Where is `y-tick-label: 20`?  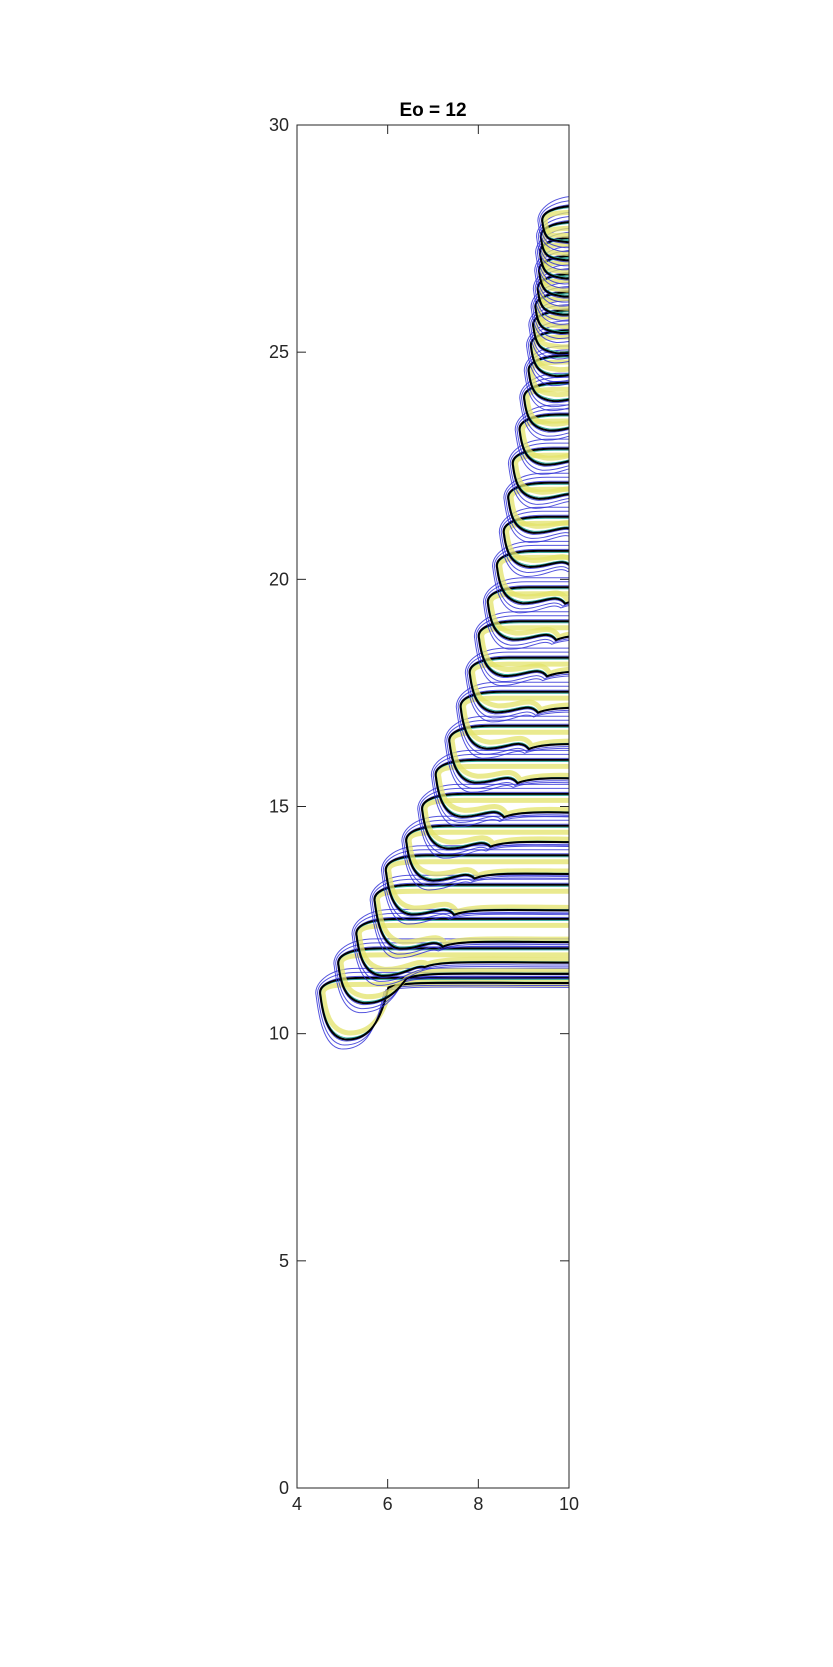
y-tick-label: 20 is located at coordinates (279, 579).